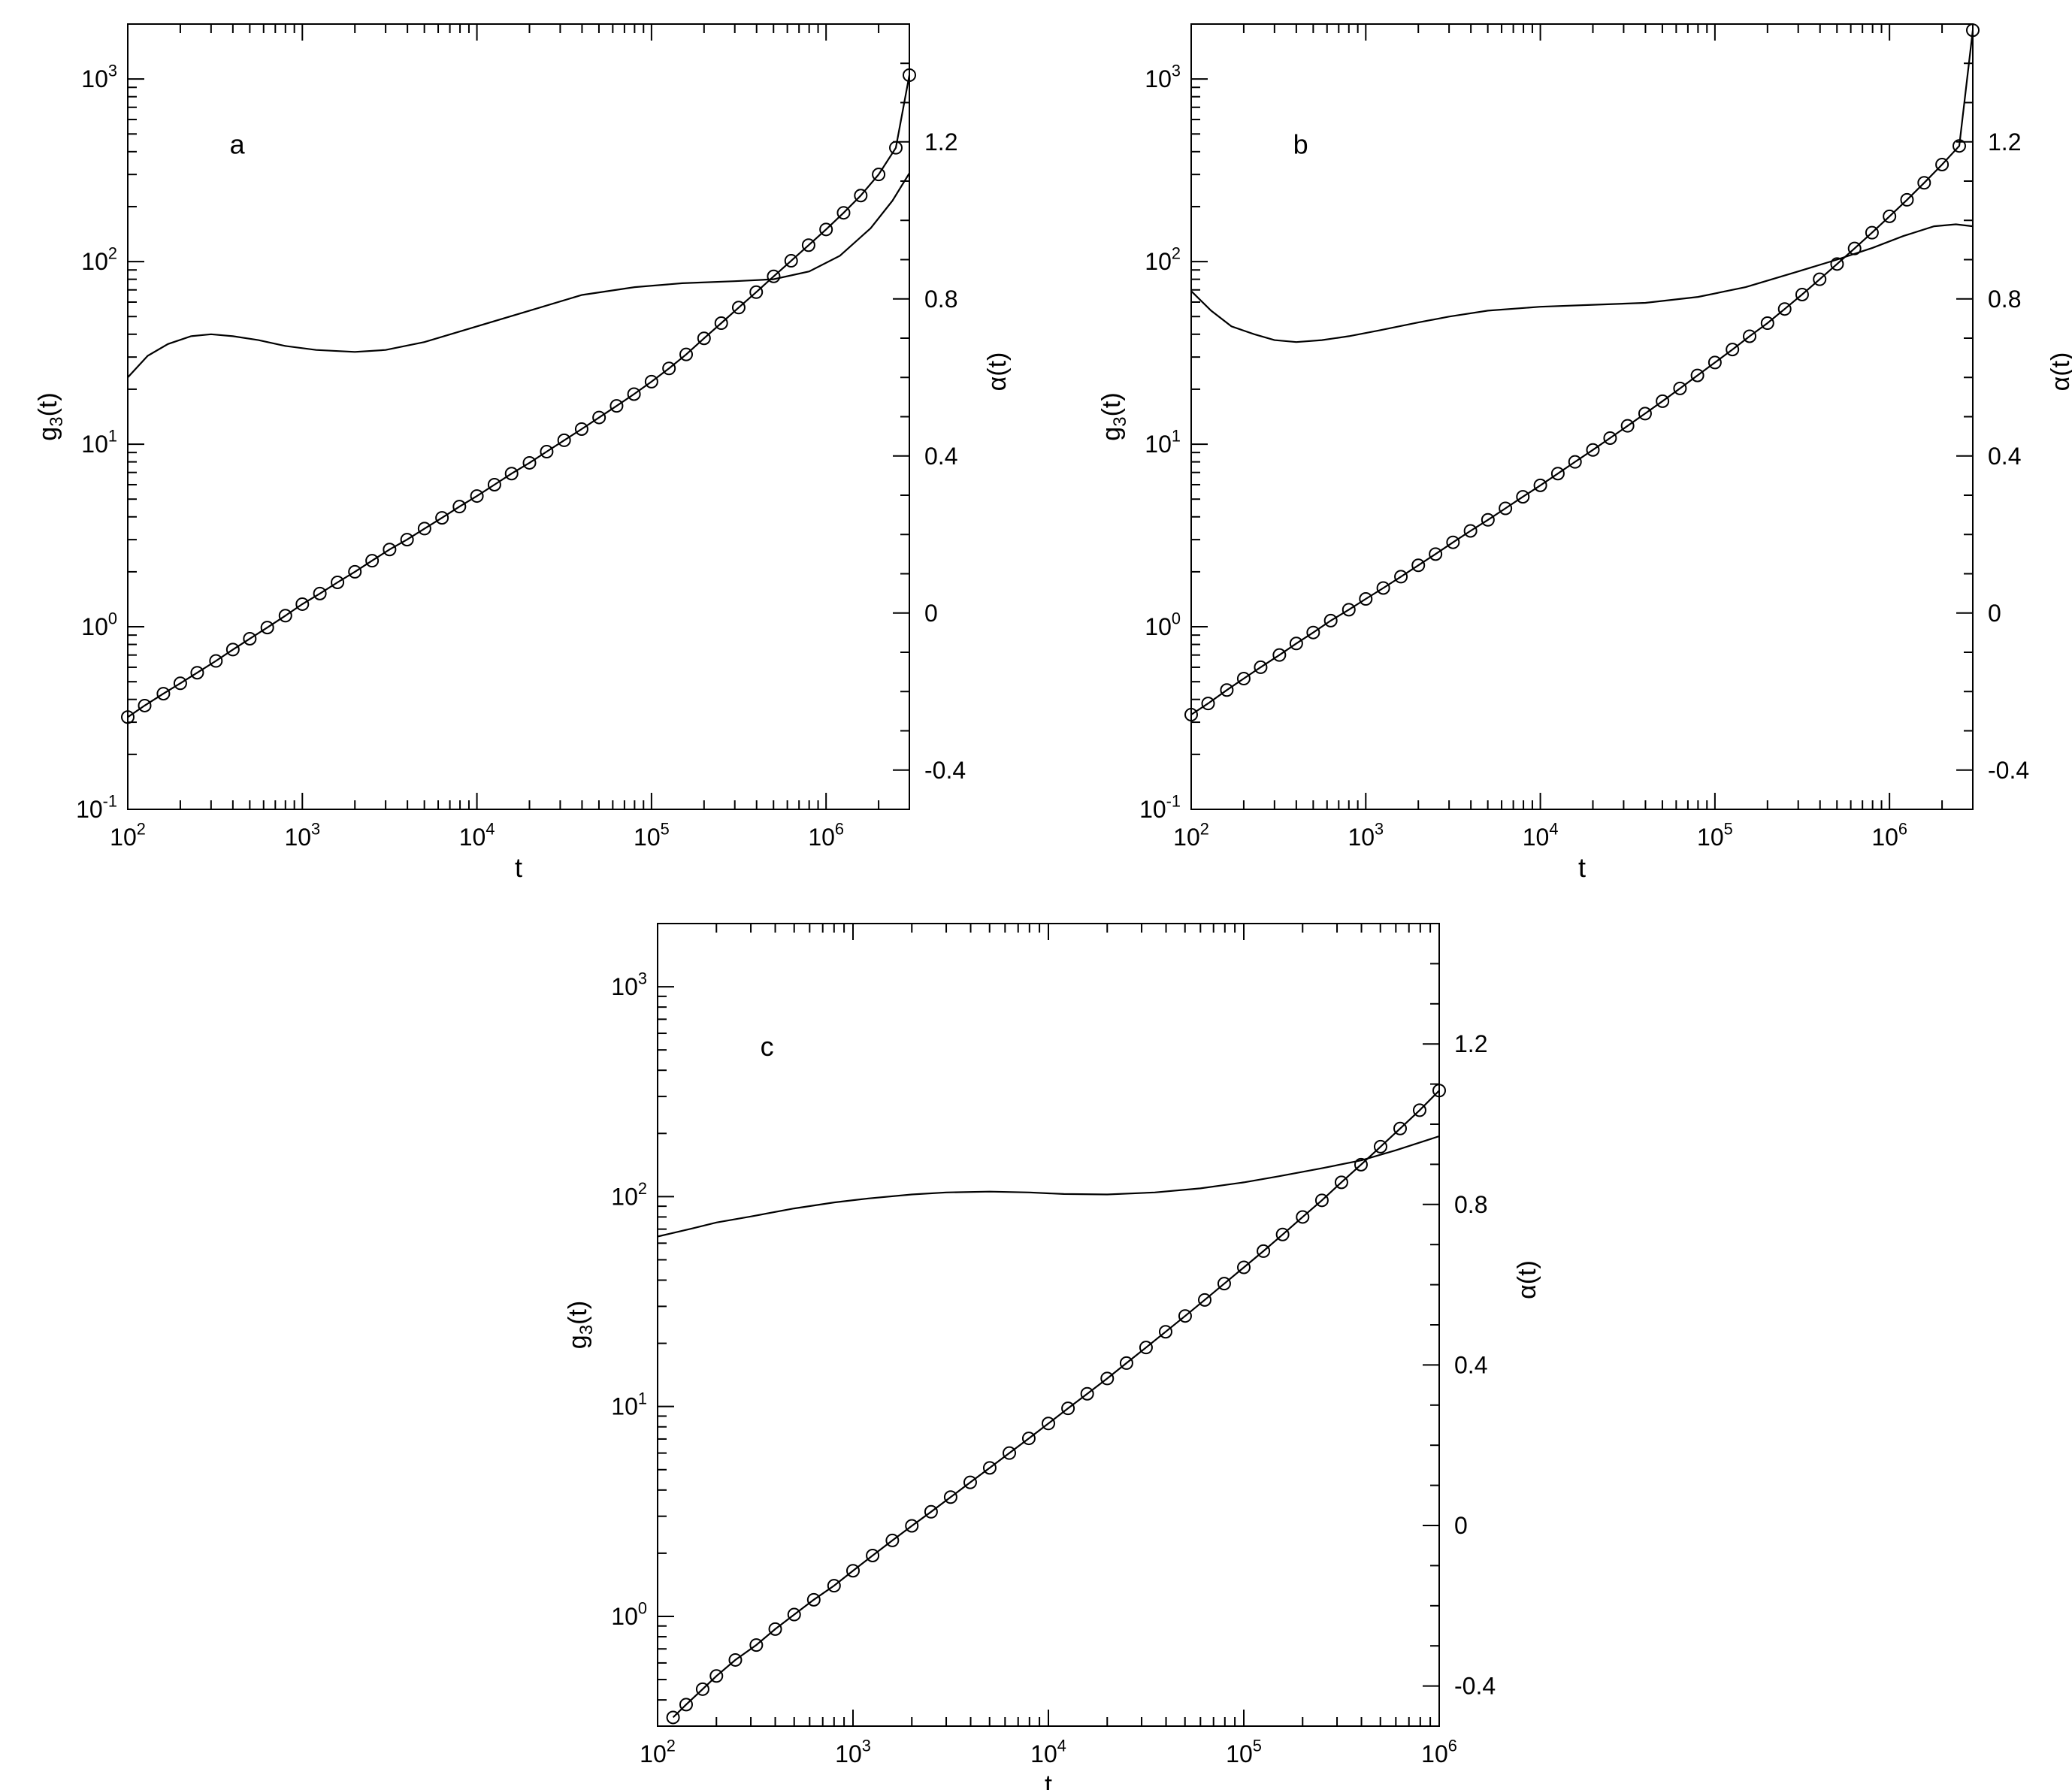  I want to click on y-right-tick-label: 1.2, so click(2004, 142).